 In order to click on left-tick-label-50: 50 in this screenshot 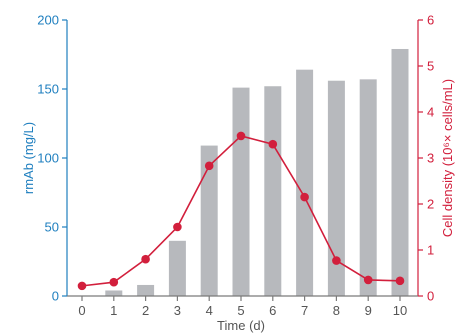, I will do `click(52, 227)`.